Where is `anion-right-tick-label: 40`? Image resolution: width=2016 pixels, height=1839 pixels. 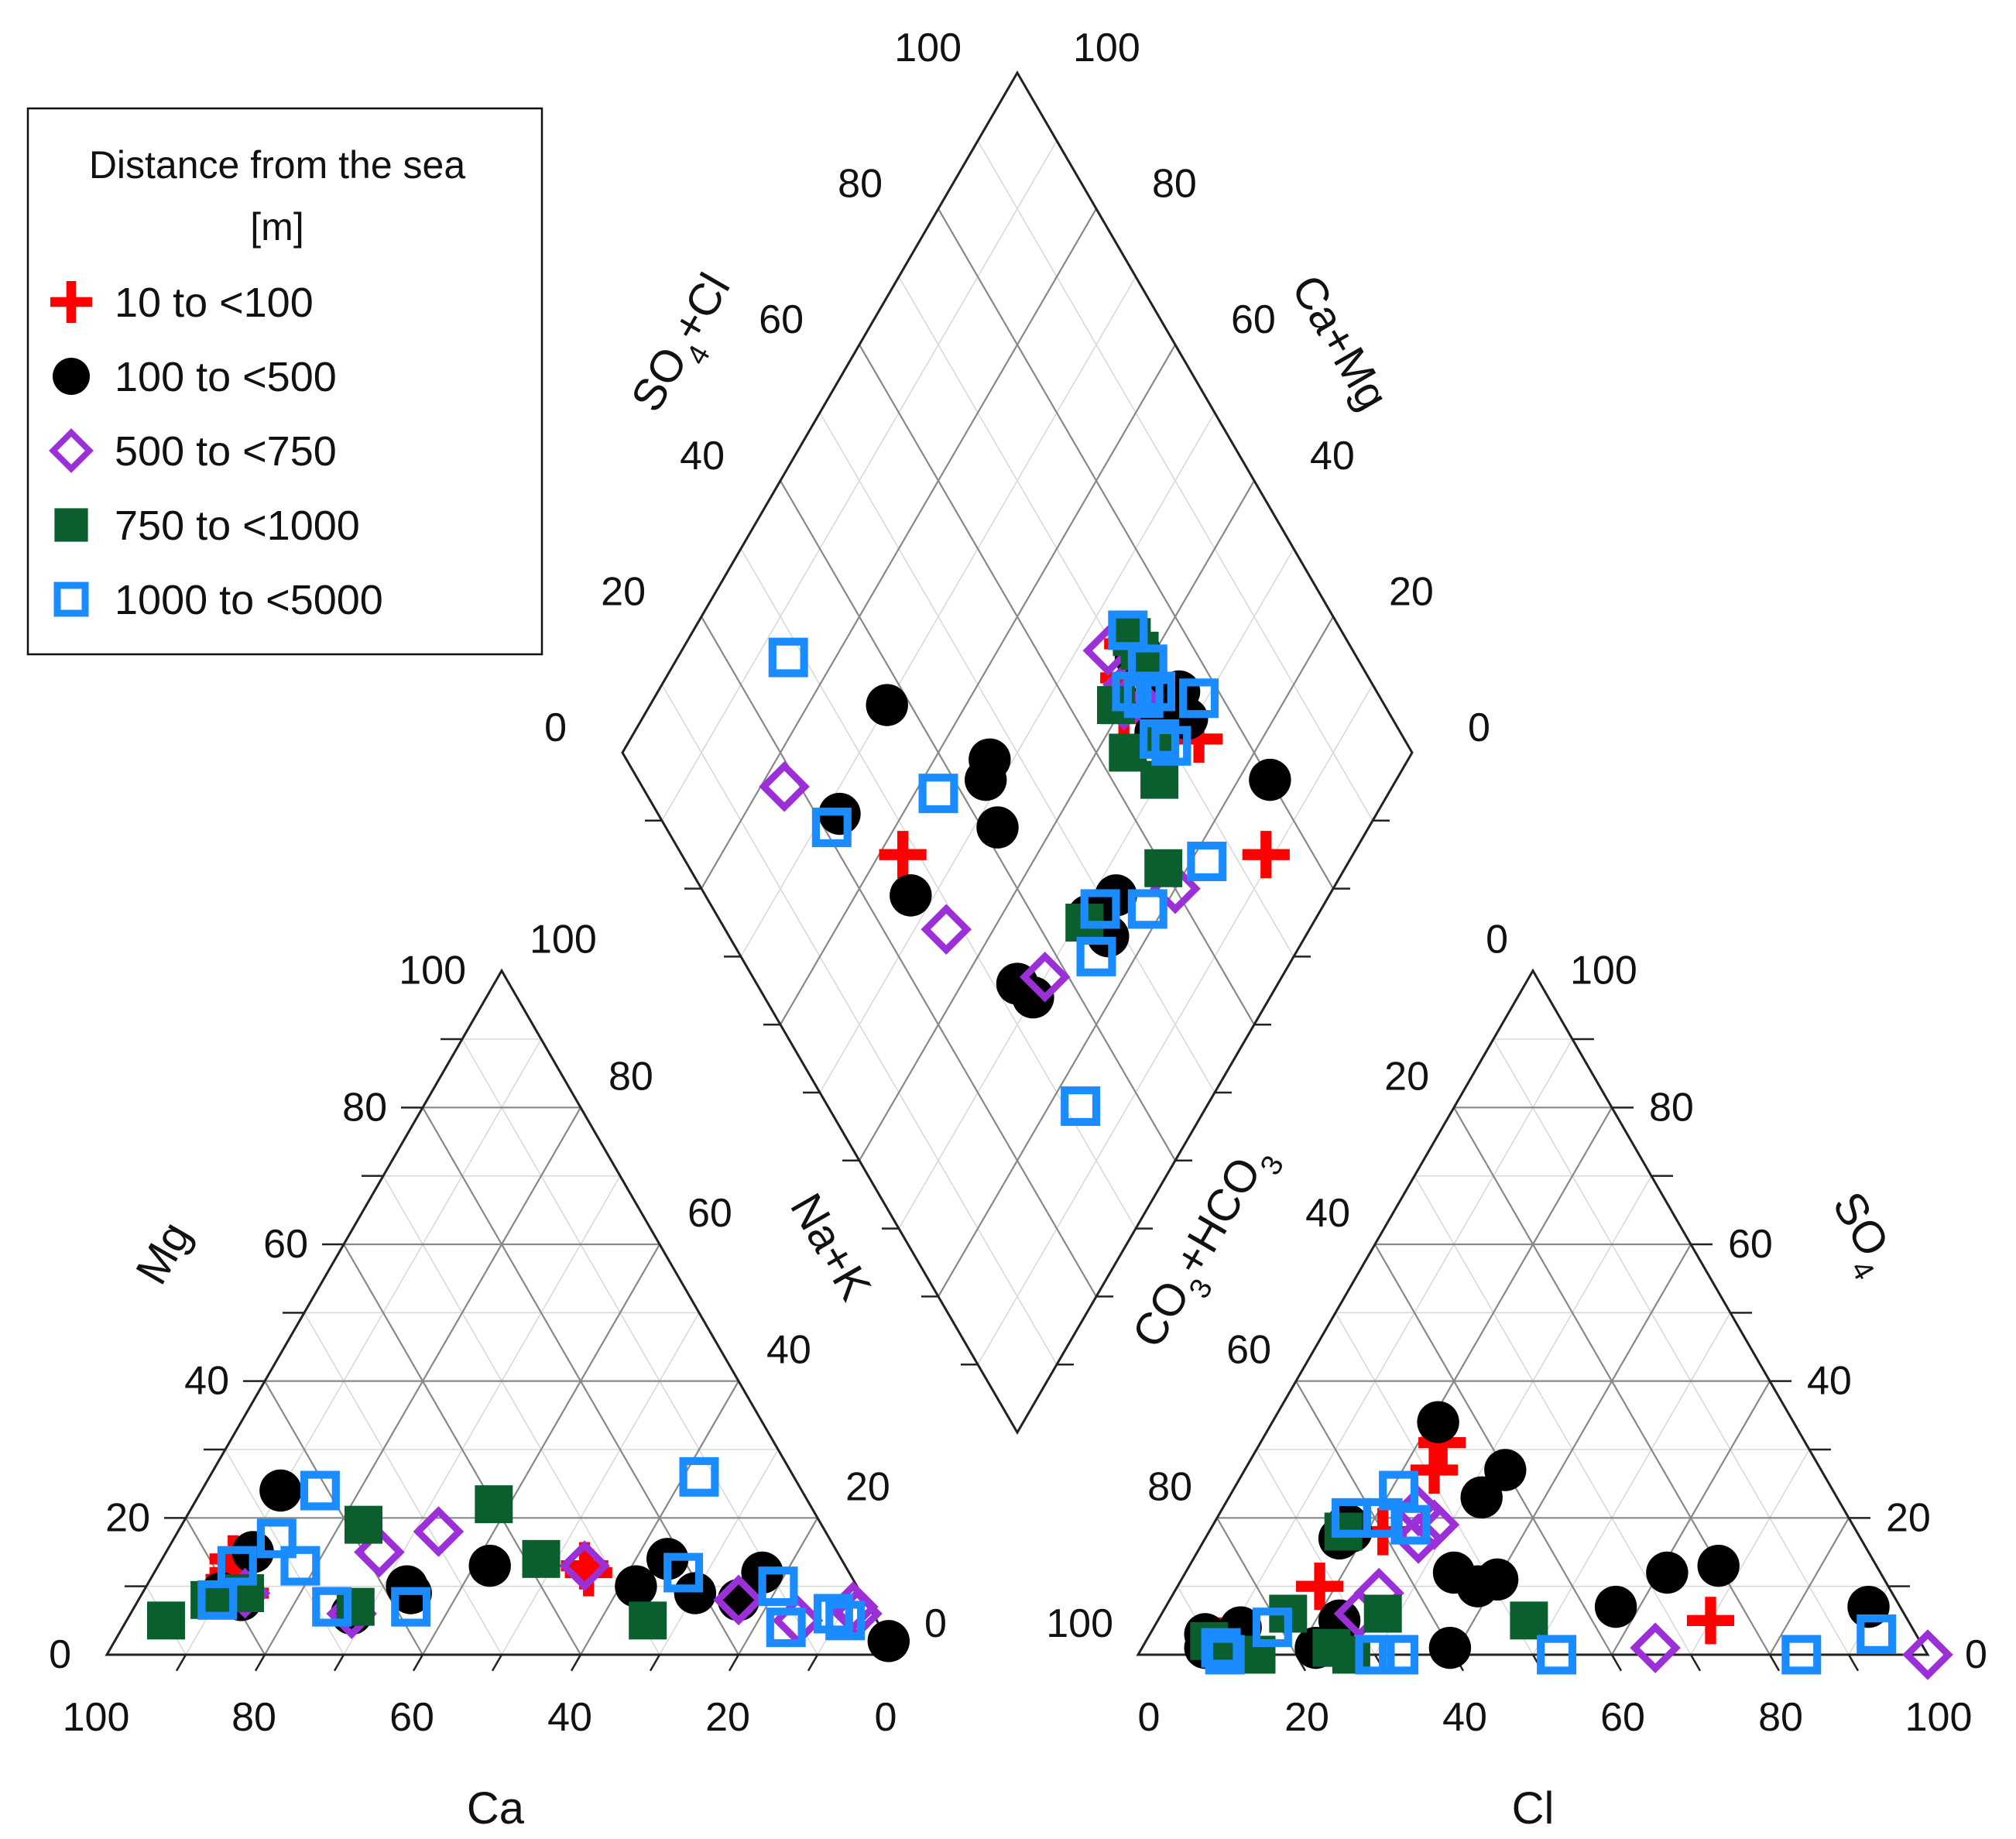
anion-right-tick-label: 40 is located at coordinates (1830, 1381).